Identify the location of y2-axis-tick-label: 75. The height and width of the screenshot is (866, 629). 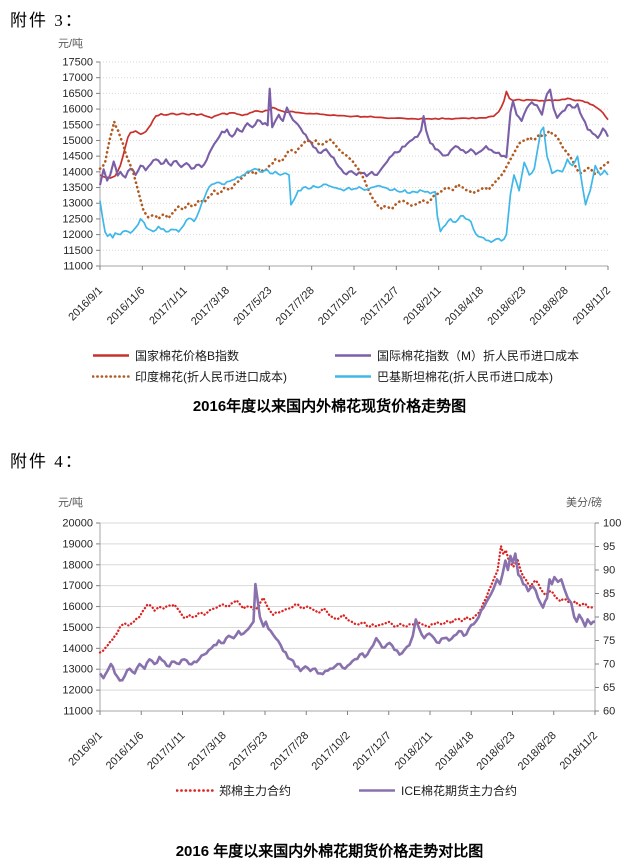
(609, 641).